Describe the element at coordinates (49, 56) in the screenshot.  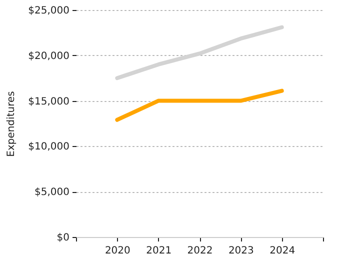
I see `y-tick-label: $20,000` at that location.